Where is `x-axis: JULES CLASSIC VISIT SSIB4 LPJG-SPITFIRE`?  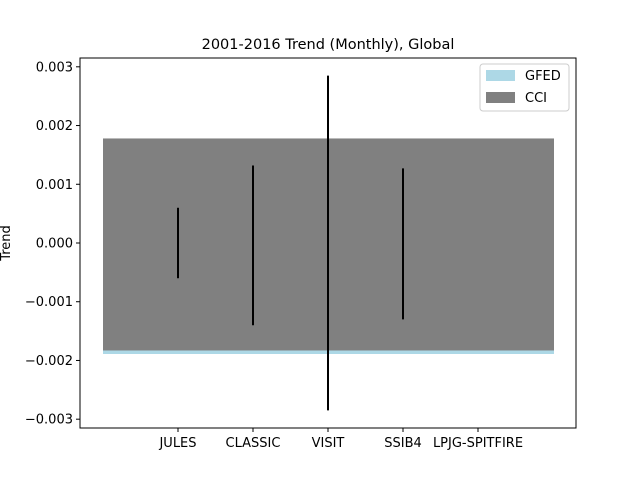 x-axis: JULES CLASSIC VISIT SSIB4 LPJG-SPITFIRE is located at coordinates (340, 439).